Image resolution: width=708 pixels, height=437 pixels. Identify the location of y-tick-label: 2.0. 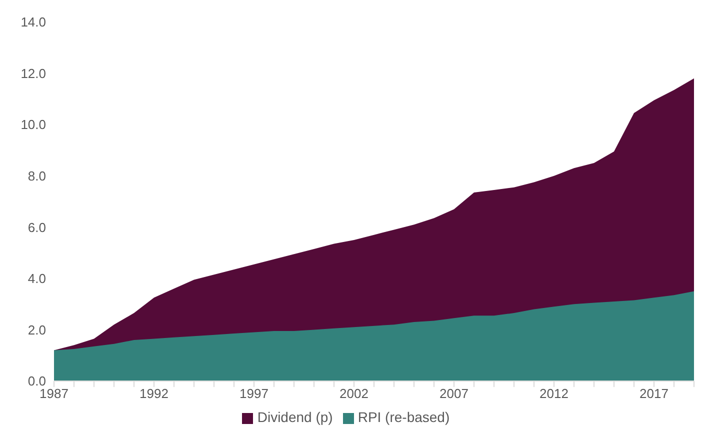
(37, 330).